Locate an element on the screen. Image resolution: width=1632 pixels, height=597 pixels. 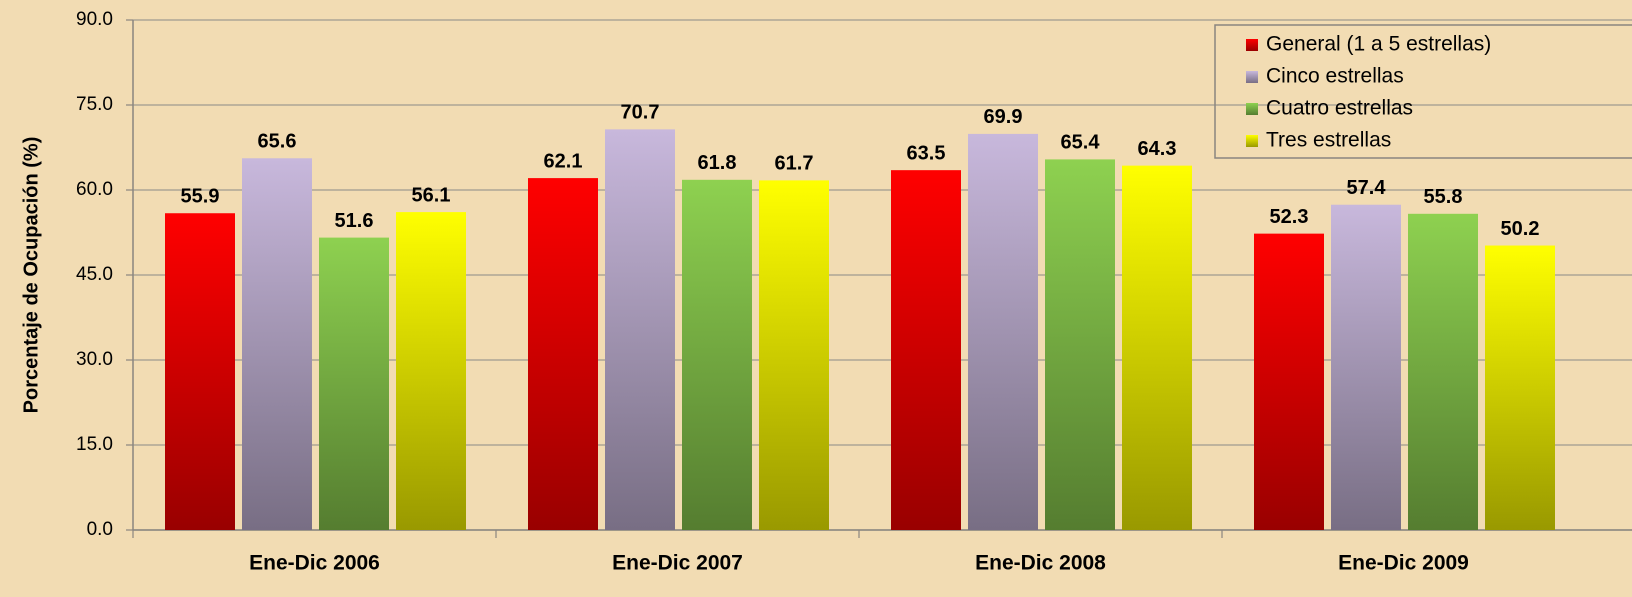
value-label: 65.6 is located at coordinates (277, 142).